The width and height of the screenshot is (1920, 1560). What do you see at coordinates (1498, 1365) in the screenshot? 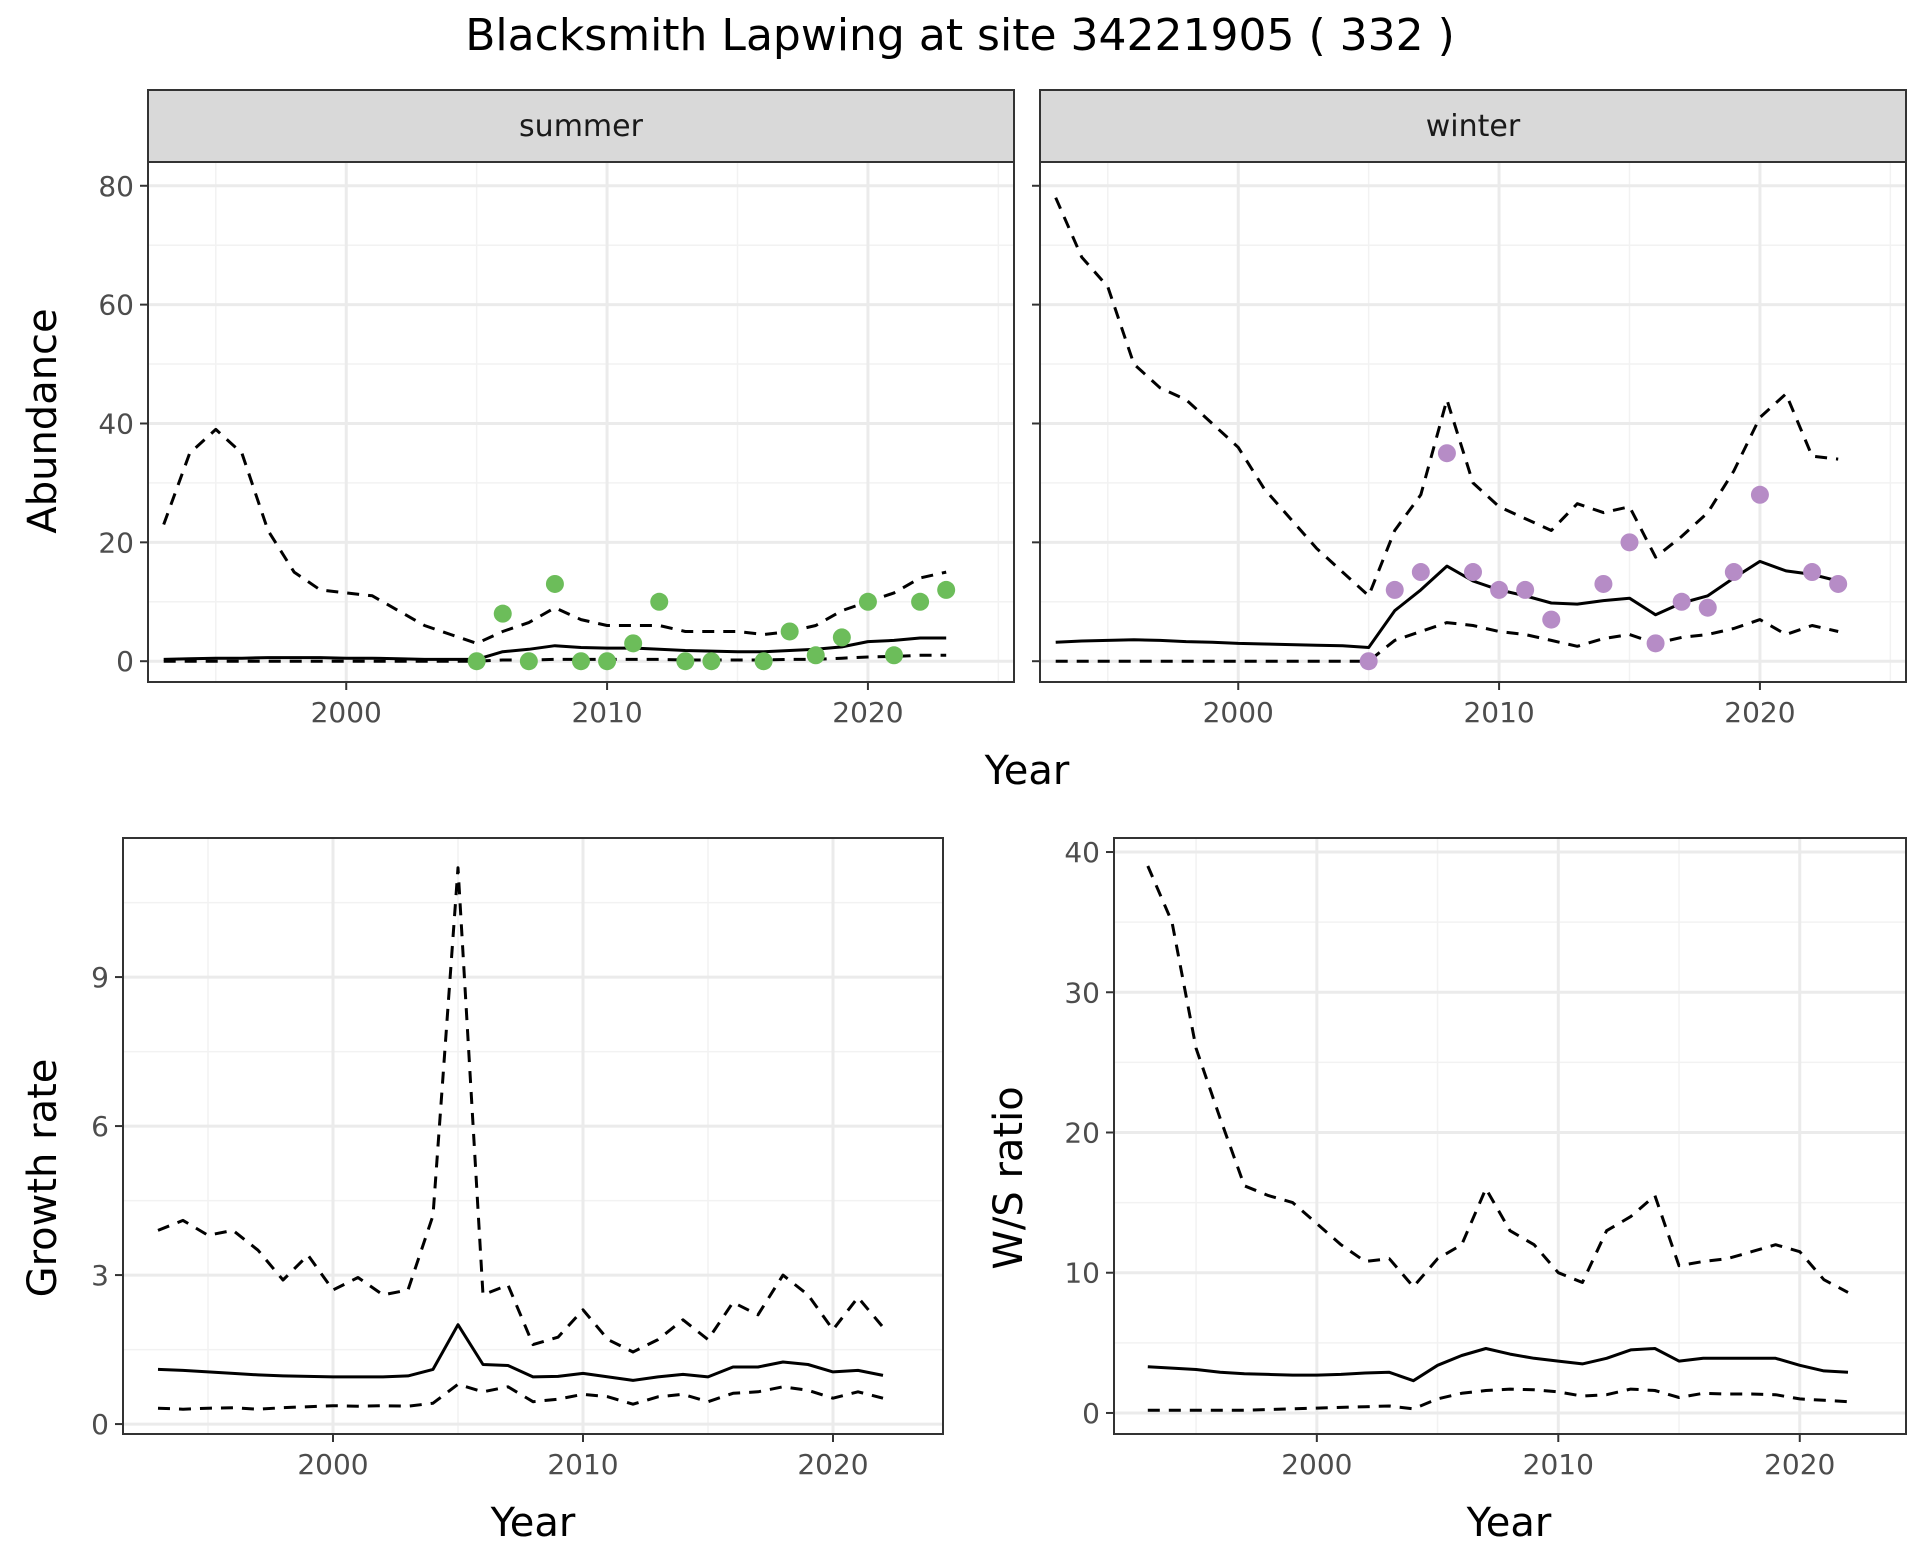
I see `ws-mean-line` at bounding box center [1498, 1365].